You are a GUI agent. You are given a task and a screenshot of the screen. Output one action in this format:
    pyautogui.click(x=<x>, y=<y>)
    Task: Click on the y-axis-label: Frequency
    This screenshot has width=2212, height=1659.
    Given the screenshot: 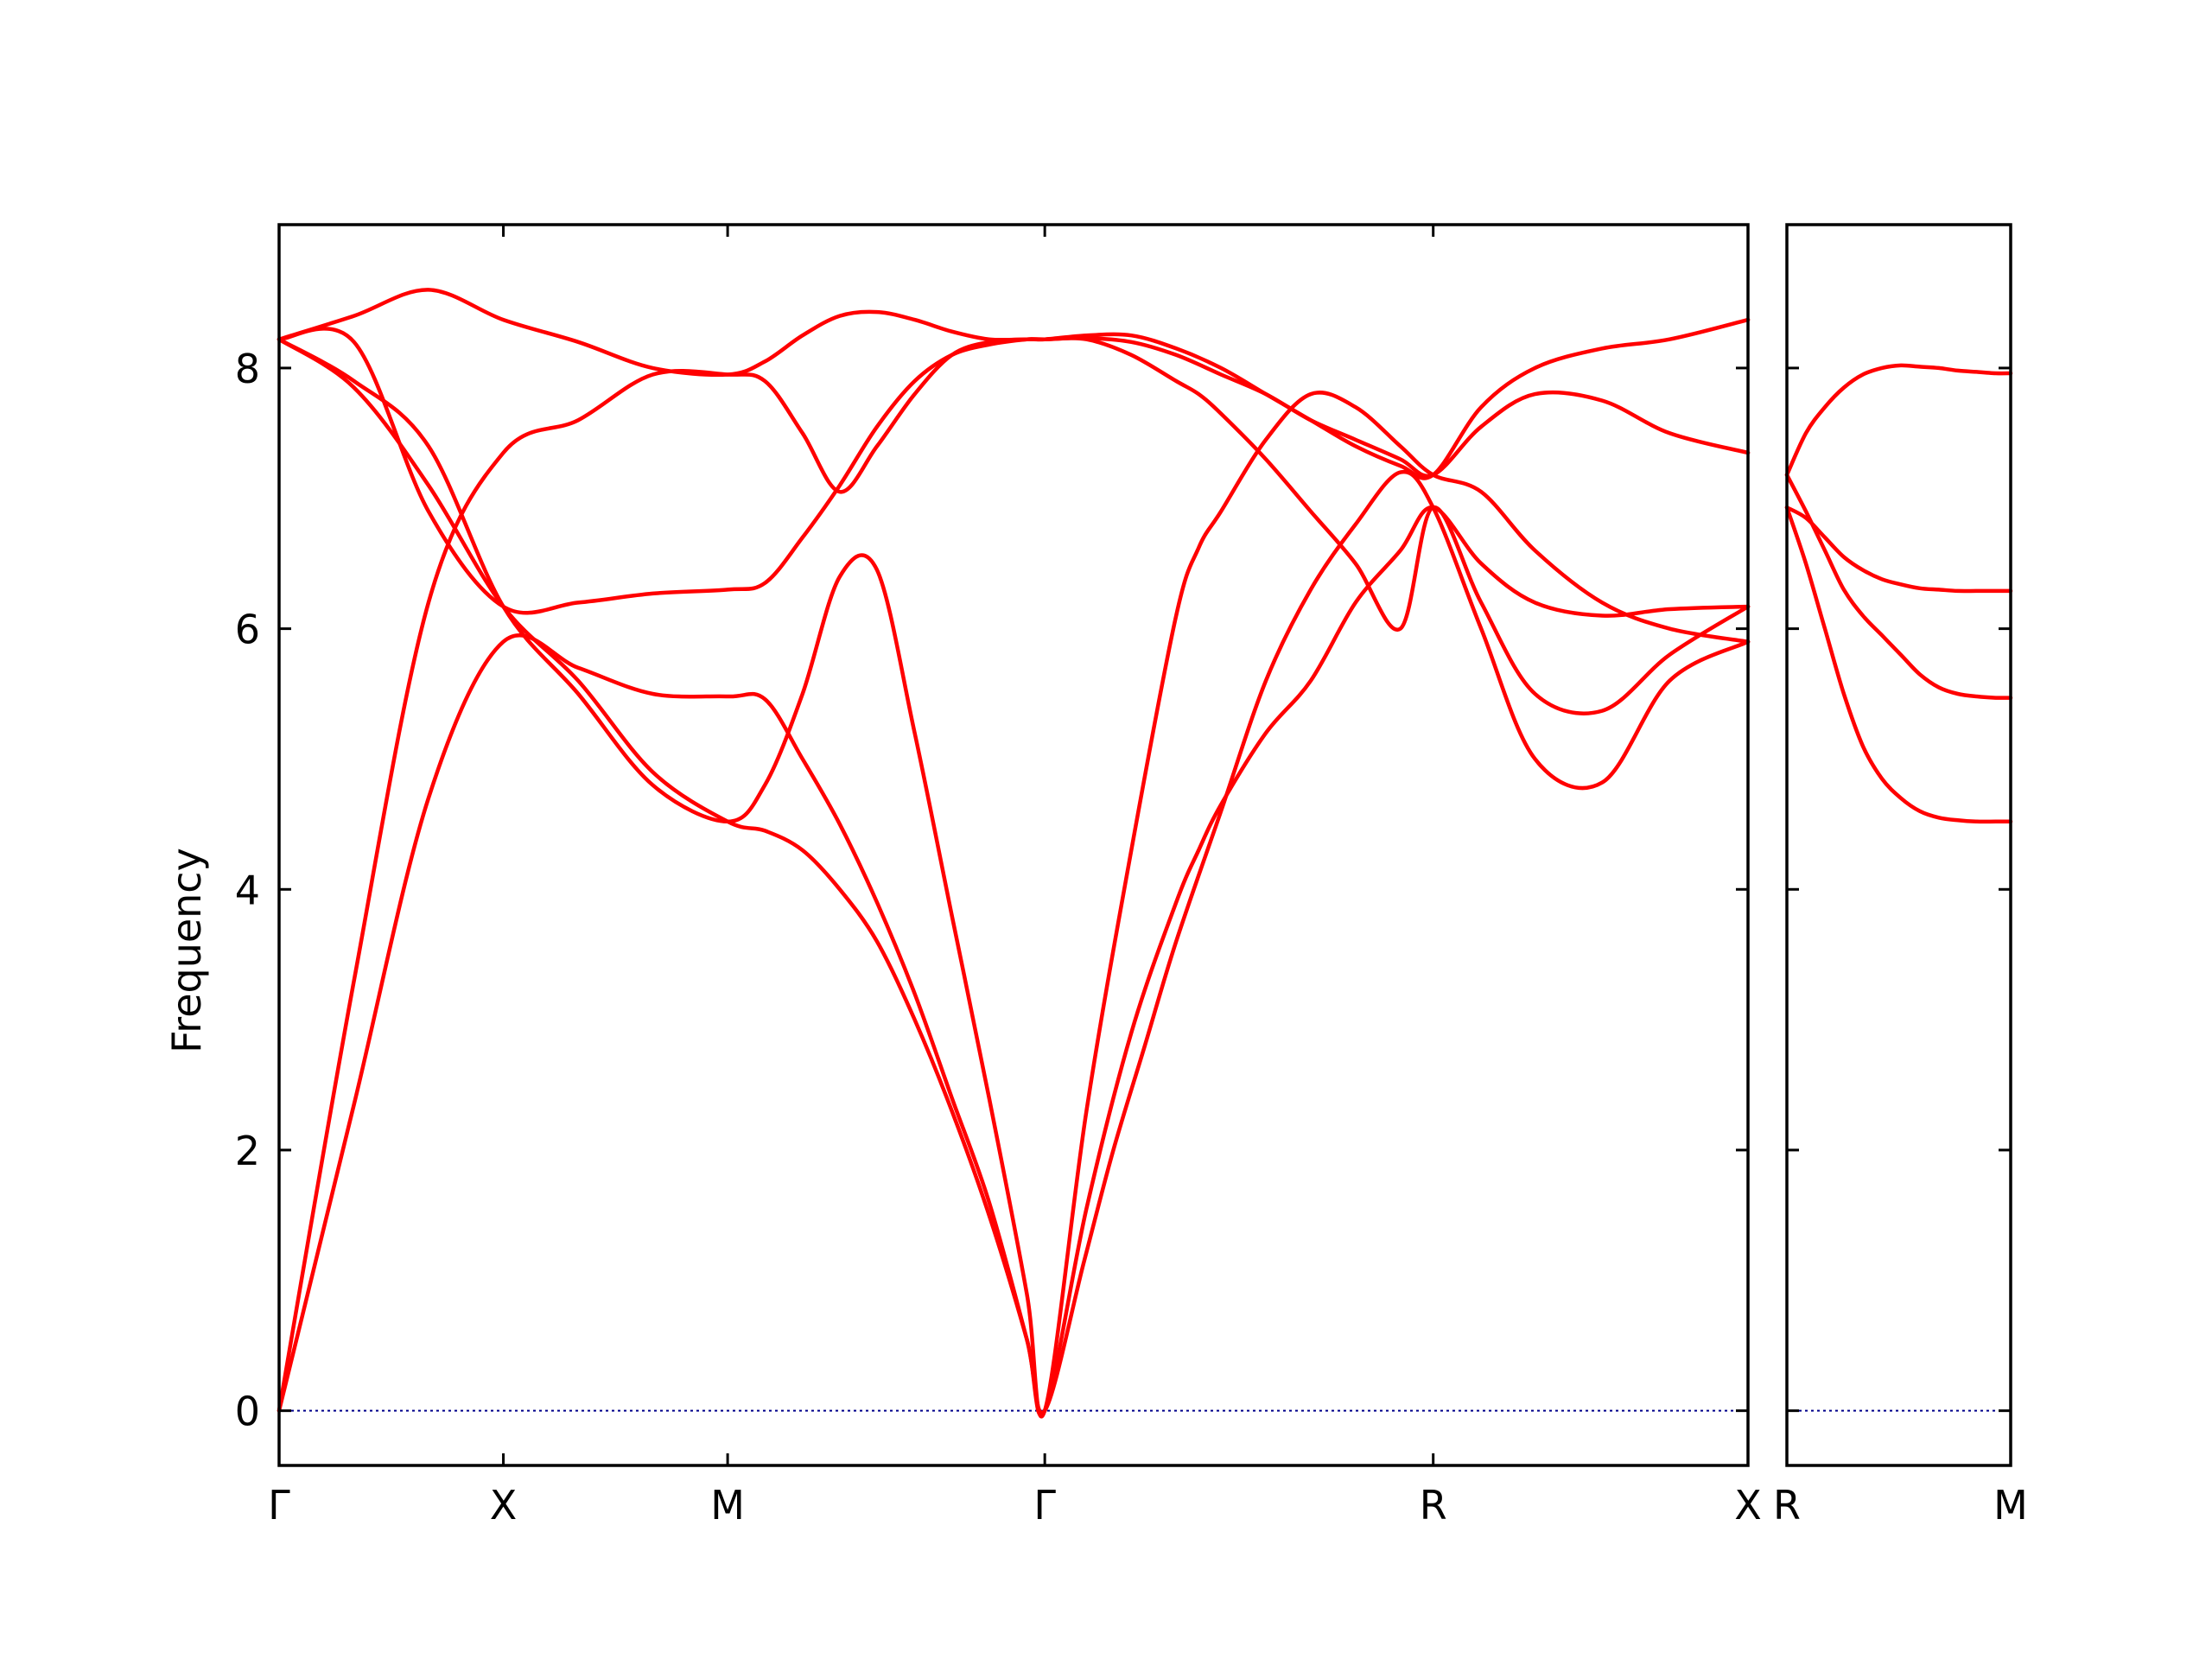 What is the action you would take?
    pyautogui.click(x=186, y=950)
    